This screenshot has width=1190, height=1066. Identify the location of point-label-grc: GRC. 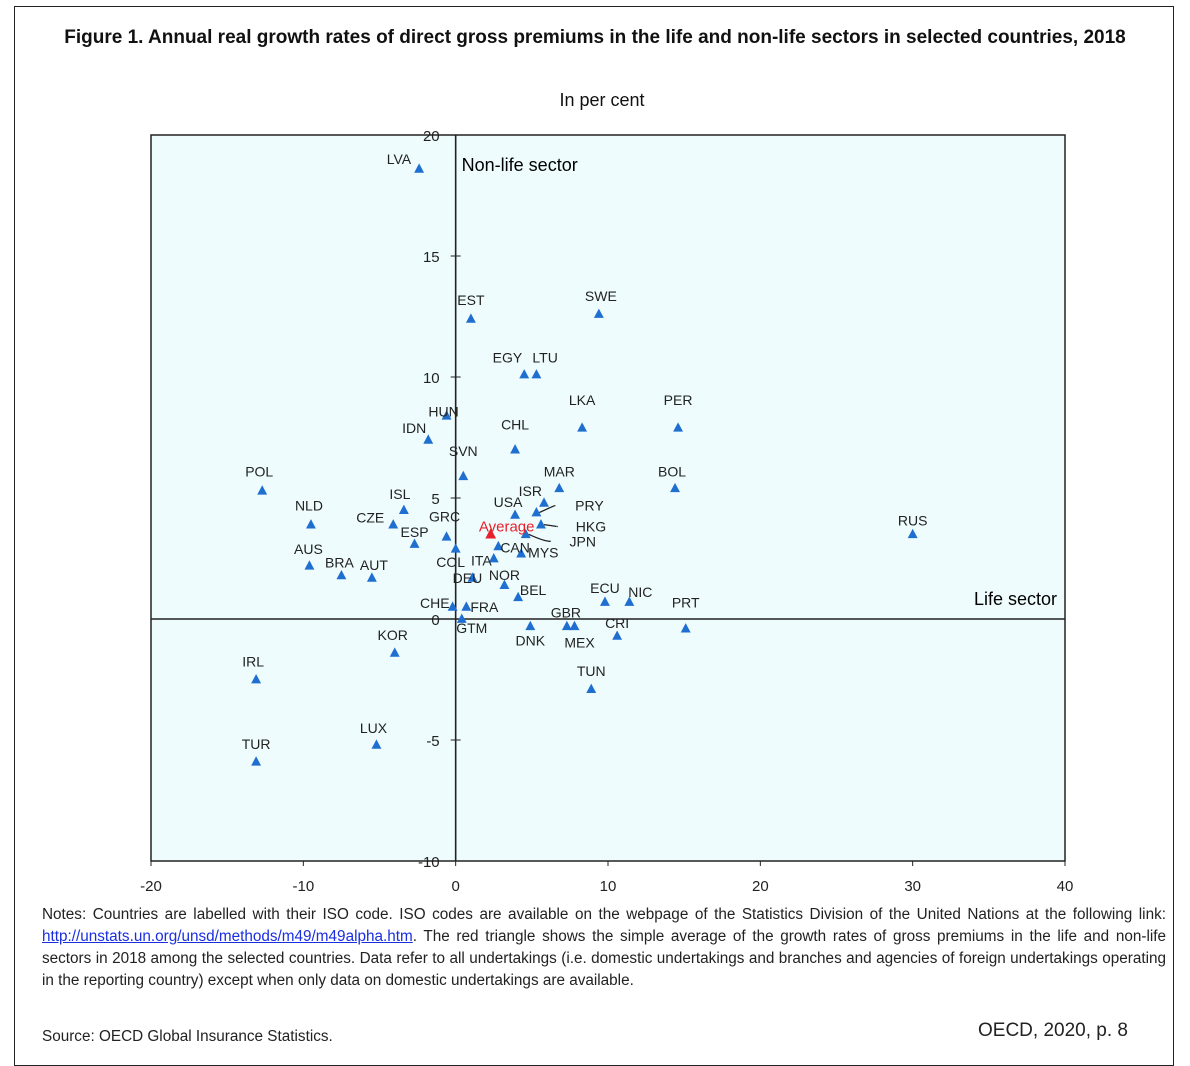
(444, 517).